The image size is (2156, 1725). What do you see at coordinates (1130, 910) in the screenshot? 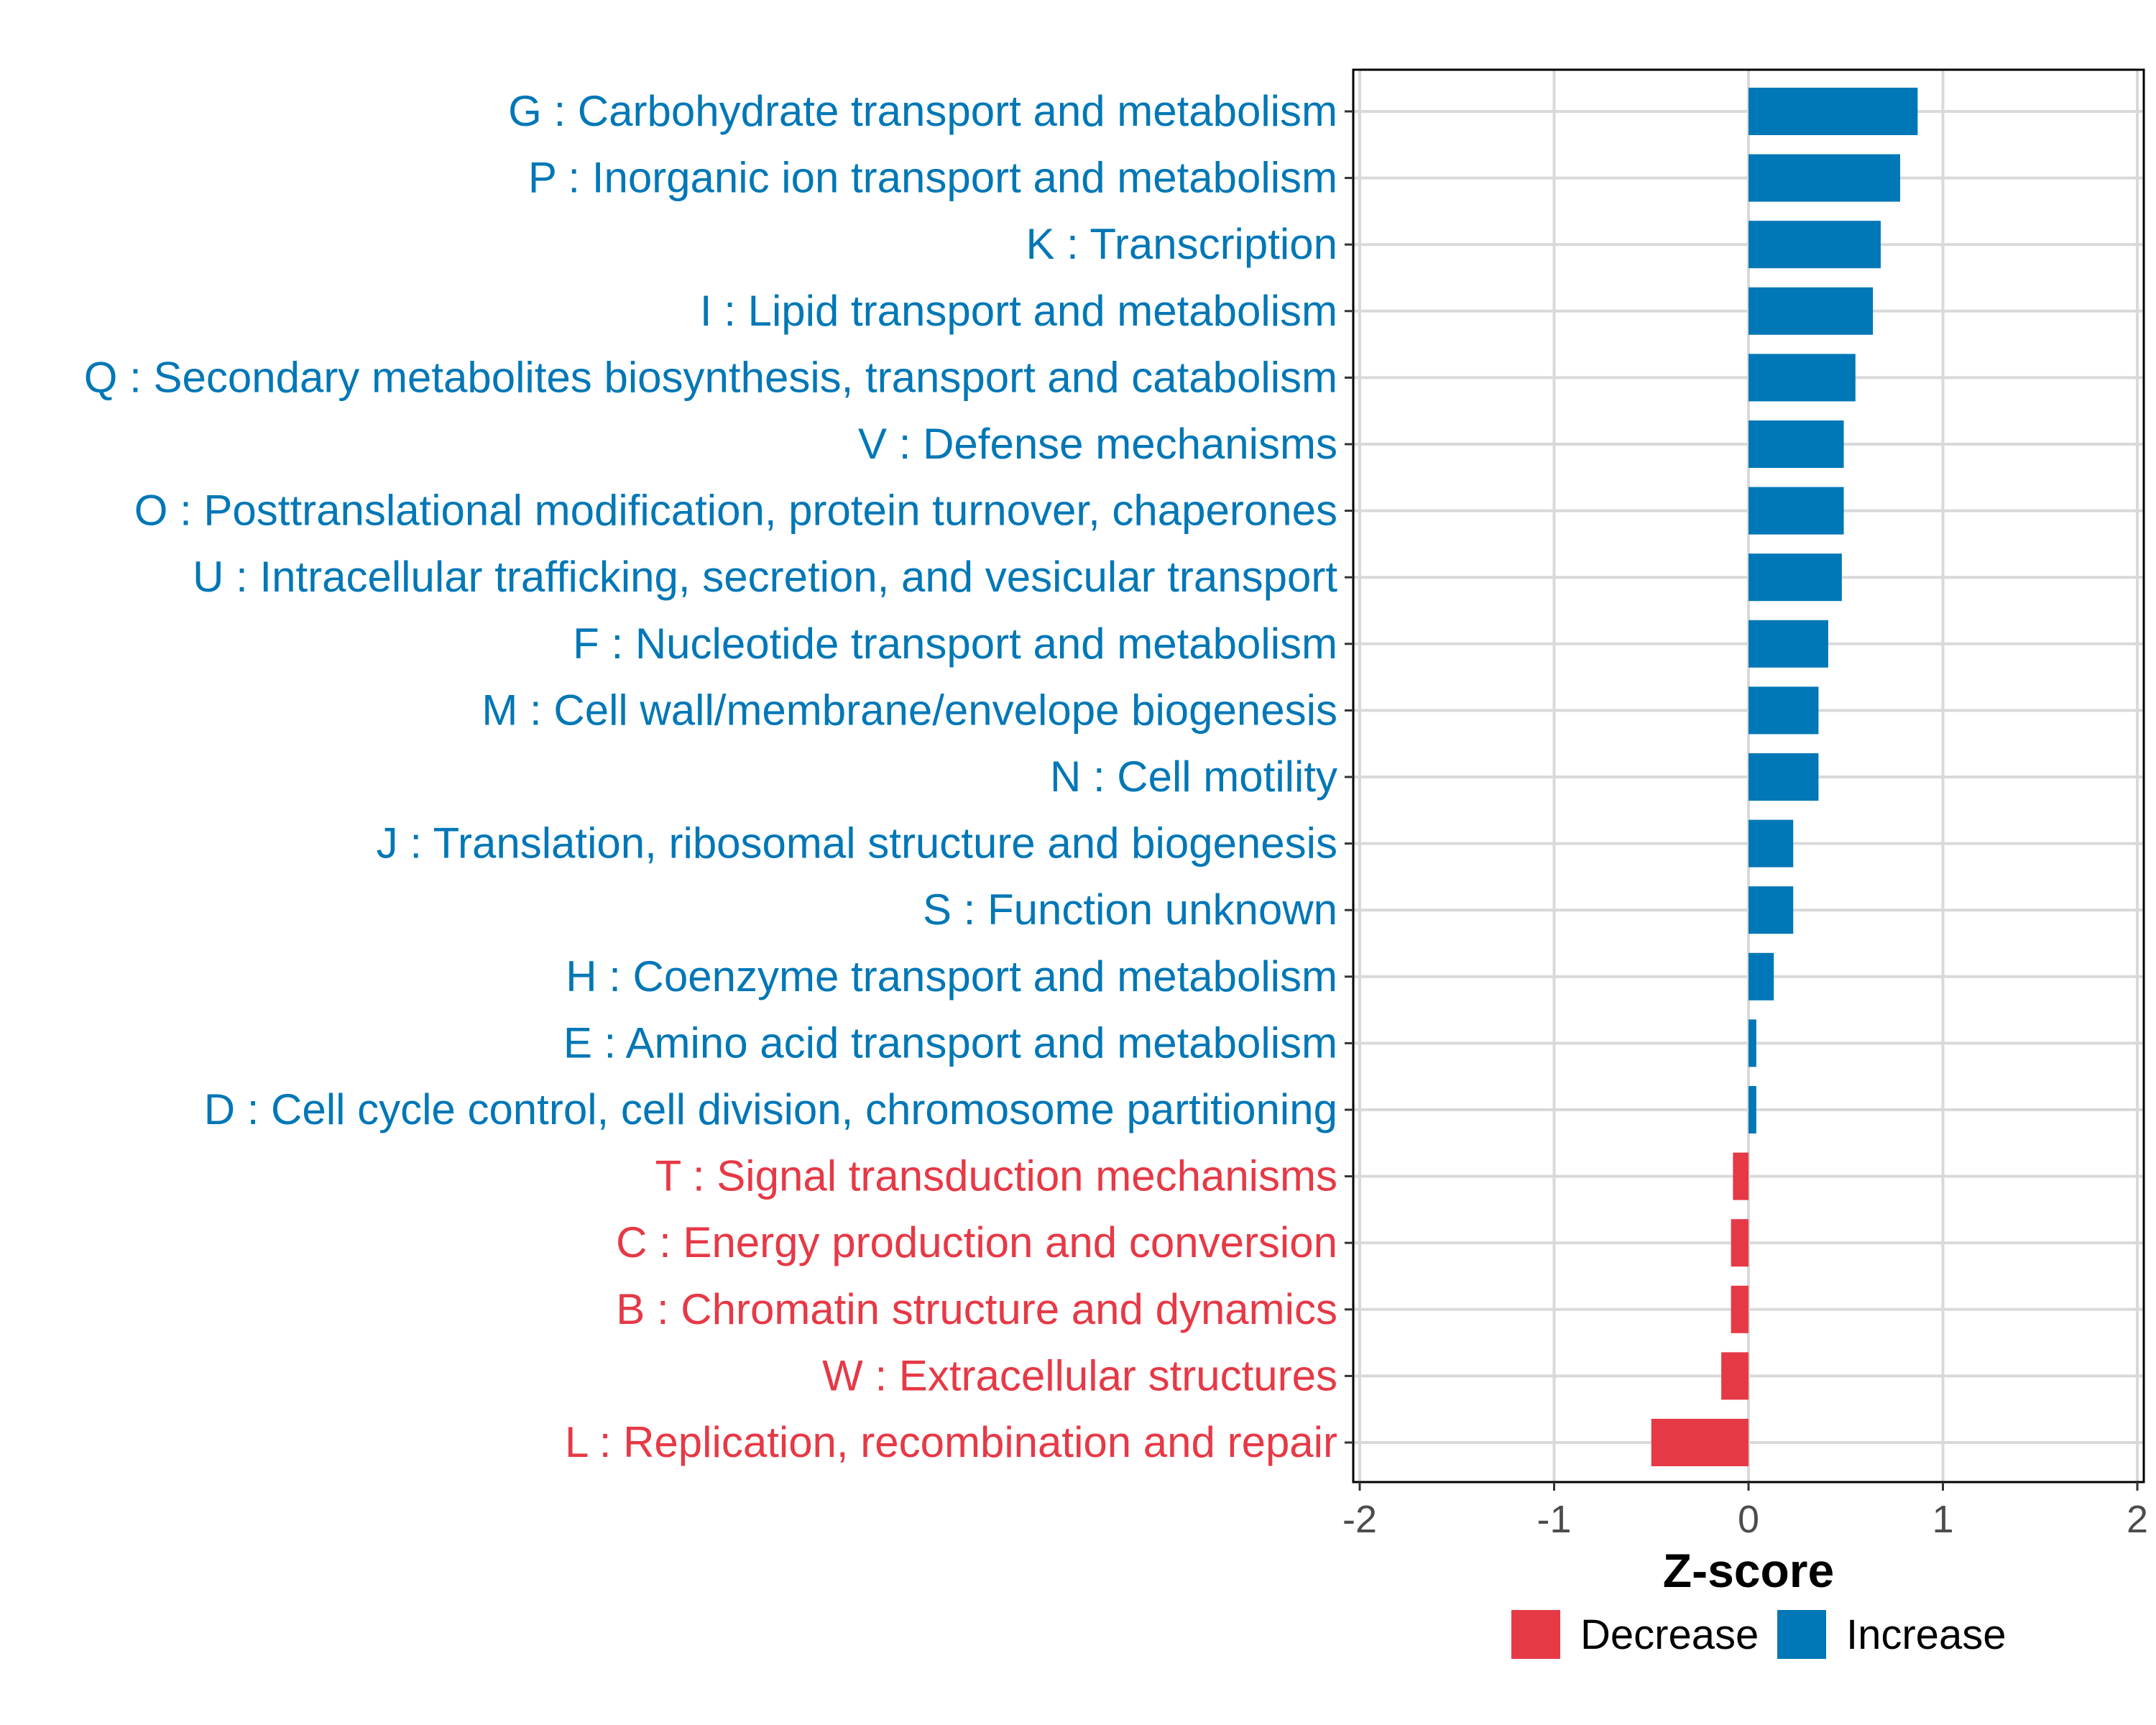
I see `category-label: S : Function unknown` at bounding box center [1130, 910].